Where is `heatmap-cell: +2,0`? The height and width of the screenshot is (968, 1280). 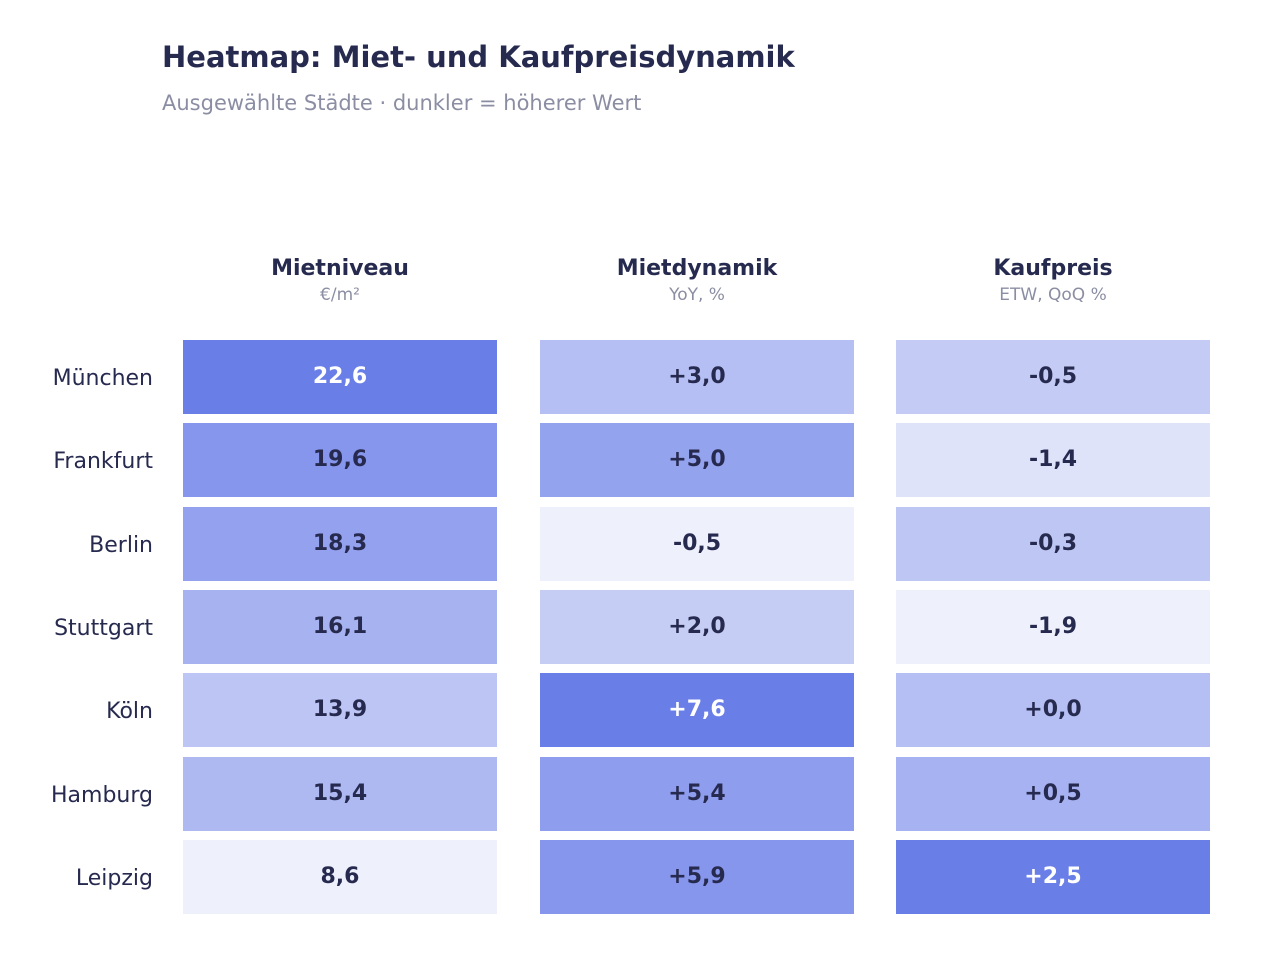 heatmap-cell: +2,0 is located at coordinates (697, 627).